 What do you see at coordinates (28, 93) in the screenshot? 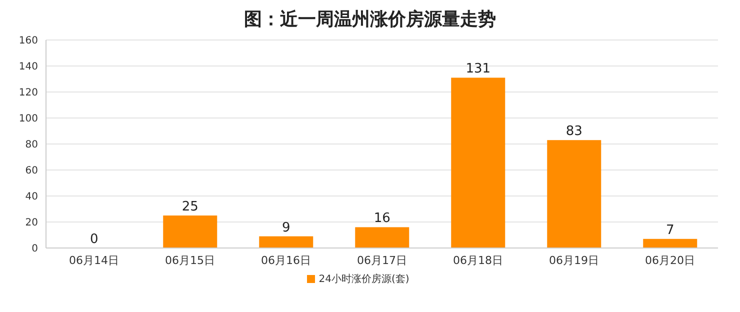
I see `y-tick-label: 120` at bounding box center [28, 93].